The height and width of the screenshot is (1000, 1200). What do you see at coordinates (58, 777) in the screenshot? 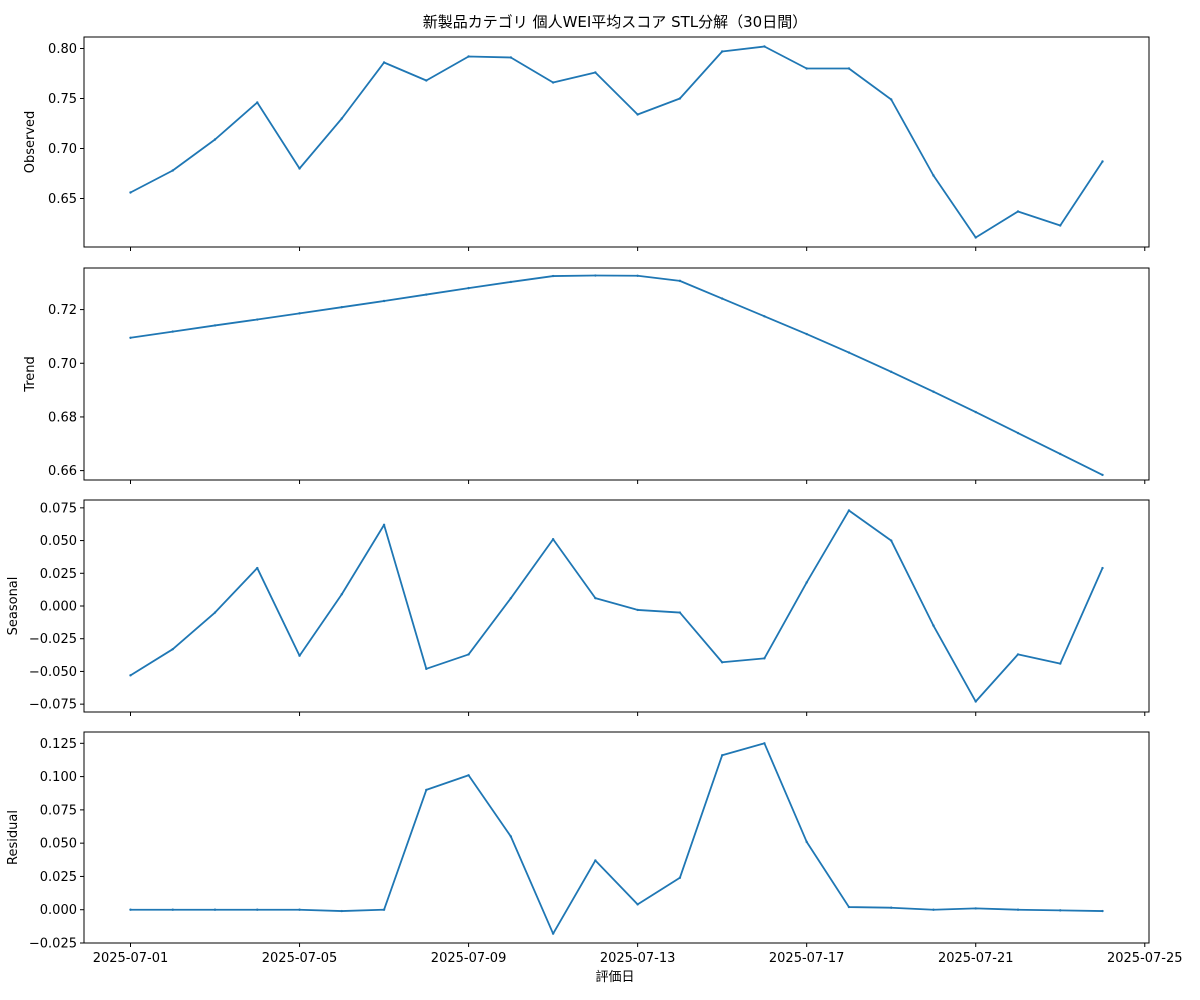
I see `y-tick-label: 0.100` at bounding box center [58, 777].